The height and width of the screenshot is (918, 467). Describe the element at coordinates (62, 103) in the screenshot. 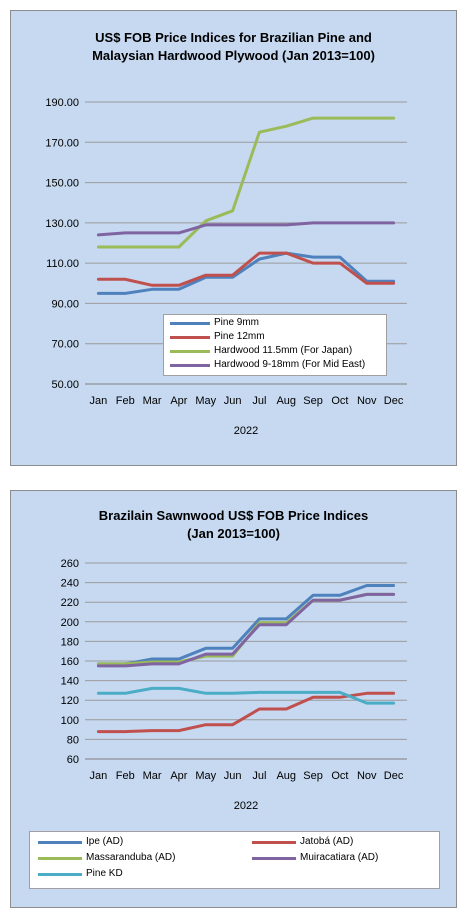

I see `plywood-y-tick-label: 190.00` at that location.